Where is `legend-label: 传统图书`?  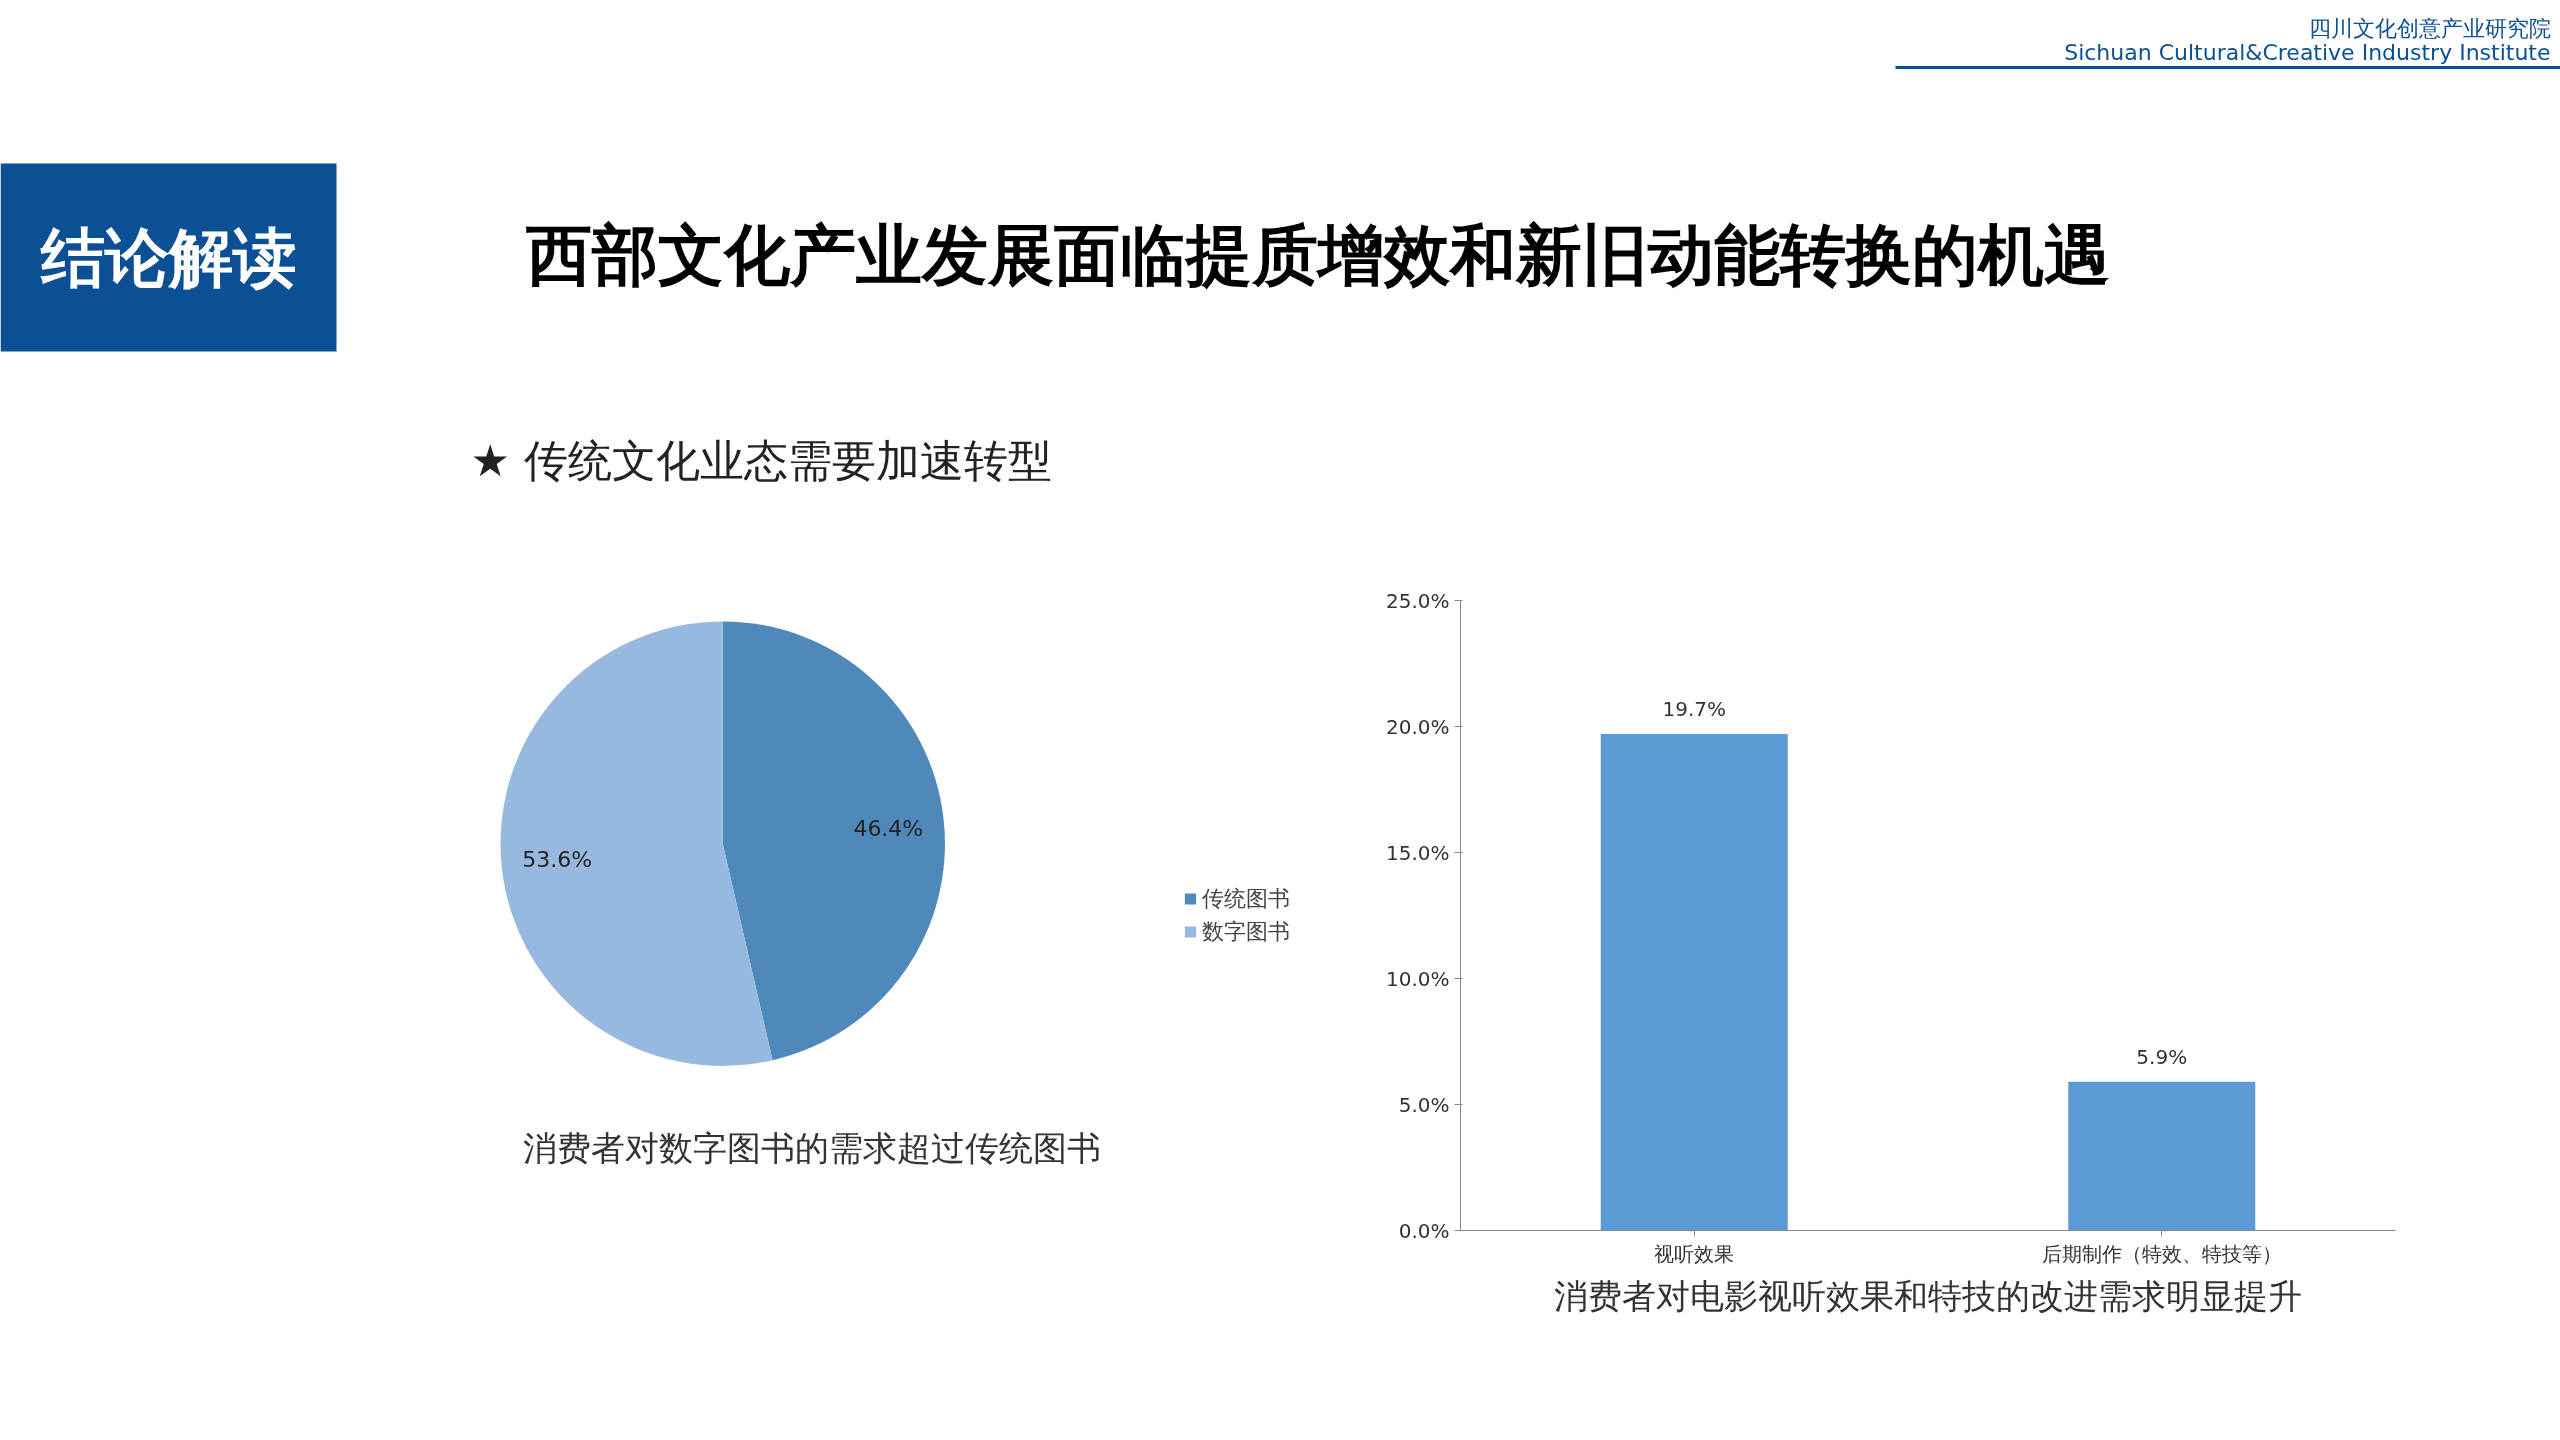
legend-label: 传统图书 is located at coordinates (1246, 898).